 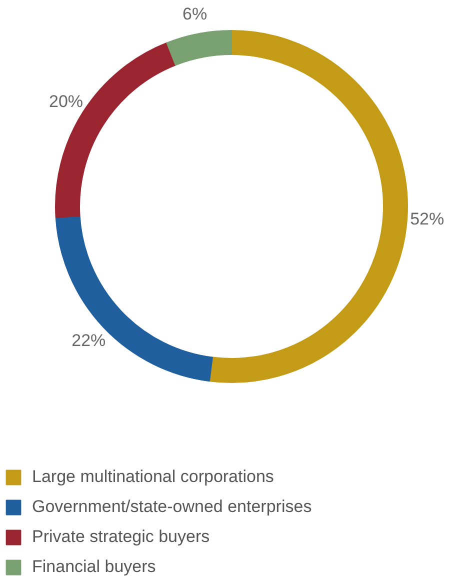 What do you see at coordinates (66, 101) in the screenshot?
I see `data-label: 20%` at bounding box center [66, 101].